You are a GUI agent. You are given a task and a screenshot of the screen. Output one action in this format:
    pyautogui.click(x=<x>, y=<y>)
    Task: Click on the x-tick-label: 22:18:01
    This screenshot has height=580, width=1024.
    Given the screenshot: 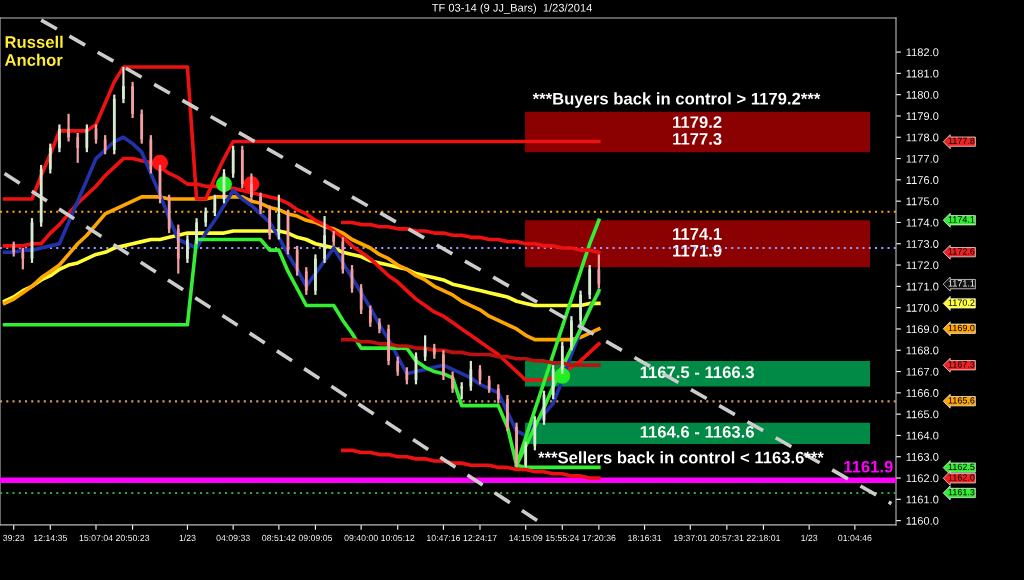 What is the action you would take?
    pyautogui.click(x=763, y=538)
    